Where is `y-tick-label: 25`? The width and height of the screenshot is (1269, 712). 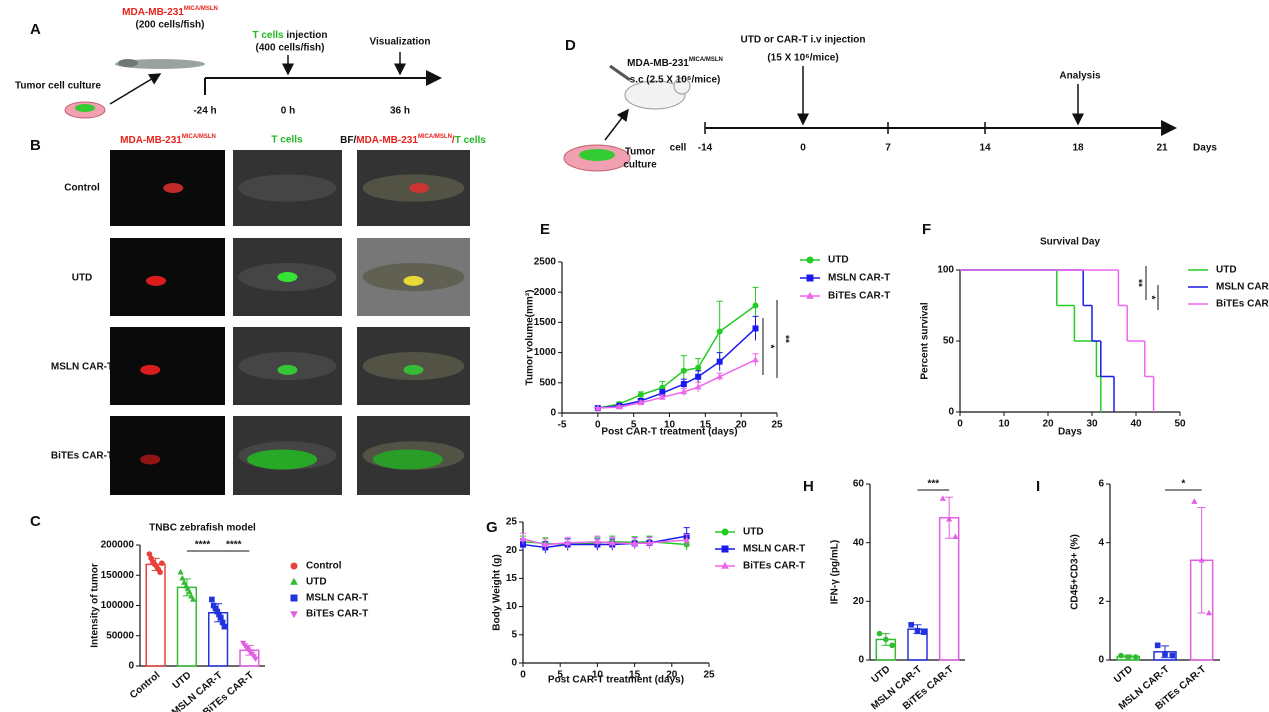
y-tick-label: 25 is located at coordinates (512, 522).